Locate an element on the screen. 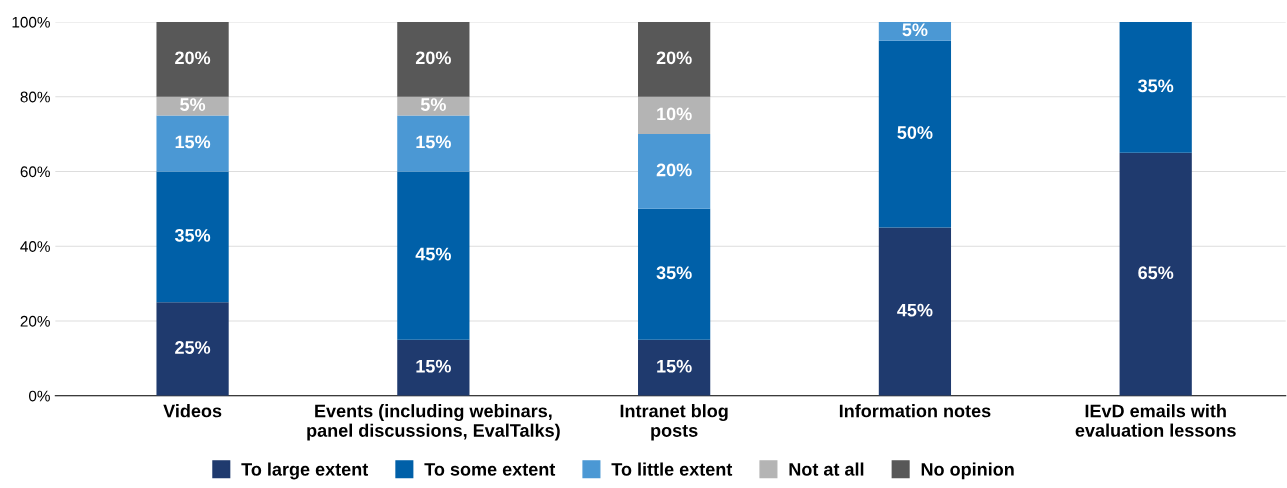  legend-label: To little extent is located at coordinates (672, 469).